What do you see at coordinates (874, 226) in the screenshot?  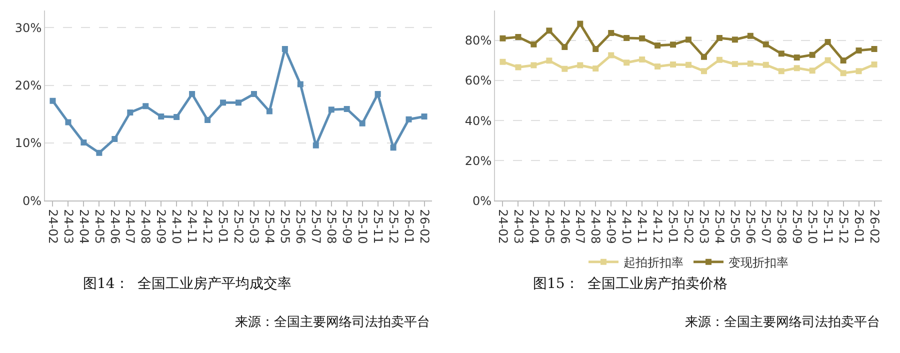 I see `x-tick-label: 26-02` at bounding box center [874, 226].